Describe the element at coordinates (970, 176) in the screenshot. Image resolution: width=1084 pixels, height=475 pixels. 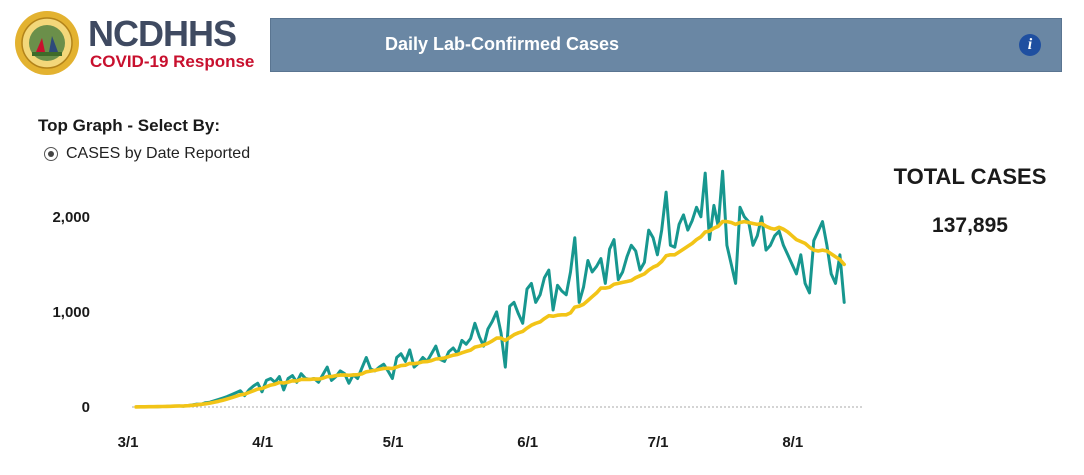
I see `total-cases-label: TOTAL CASES` at that location.